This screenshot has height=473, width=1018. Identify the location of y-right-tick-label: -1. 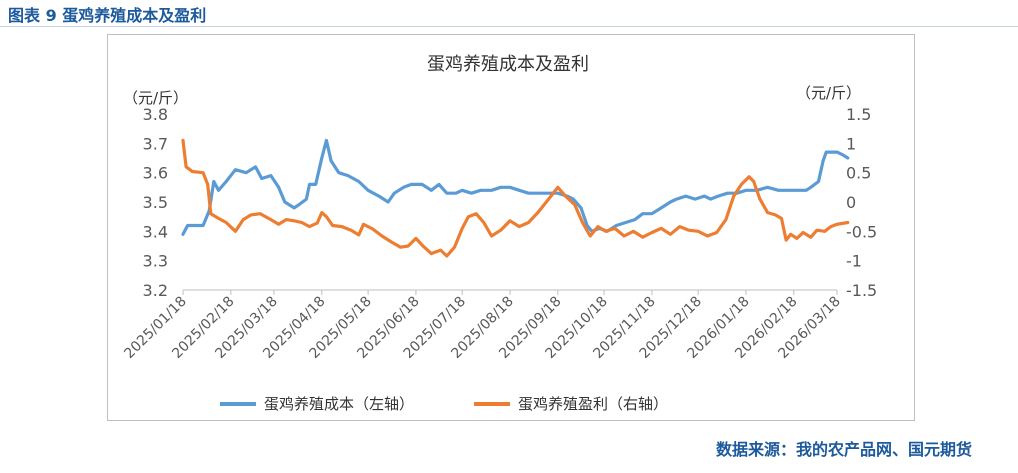
(854, 261).